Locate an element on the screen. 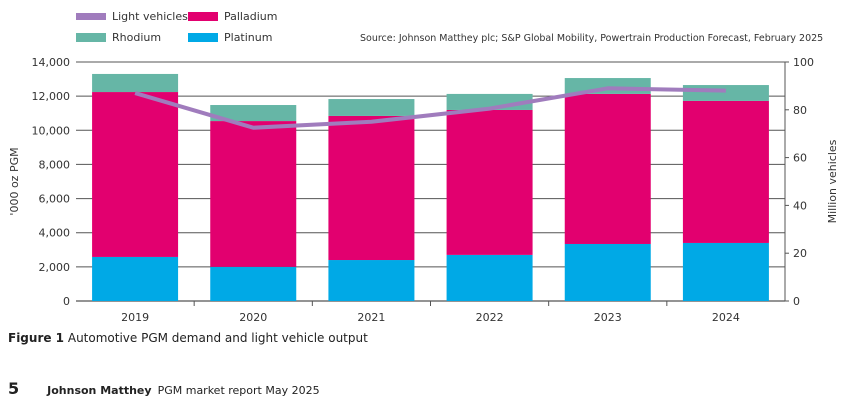 This screenshot has width=843, height=400. y-tick-label: 0 is located at coordinates (66, 301).